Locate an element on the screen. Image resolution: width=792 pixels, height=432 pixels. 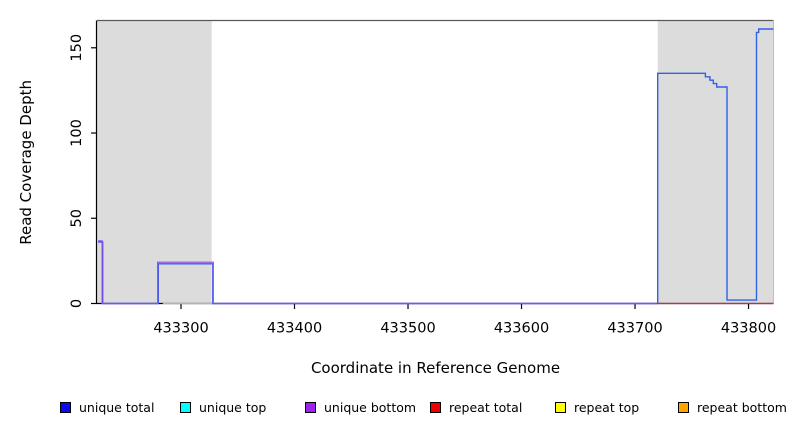
y-tick-label: 50 is located at coordinates (77, 218).